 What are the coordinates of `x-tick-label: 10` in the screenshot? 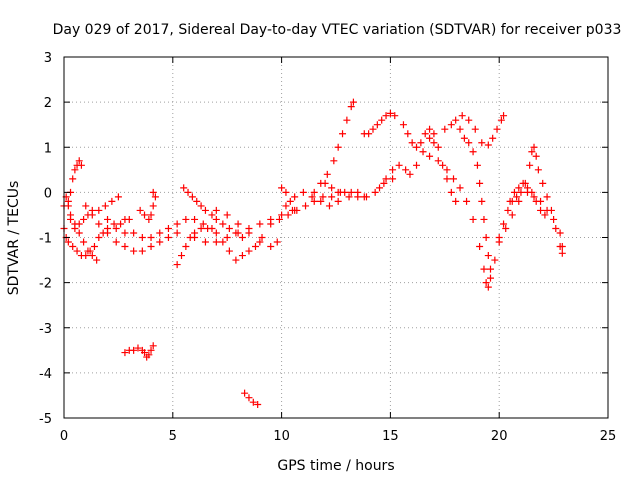 It's located at (281, 436).